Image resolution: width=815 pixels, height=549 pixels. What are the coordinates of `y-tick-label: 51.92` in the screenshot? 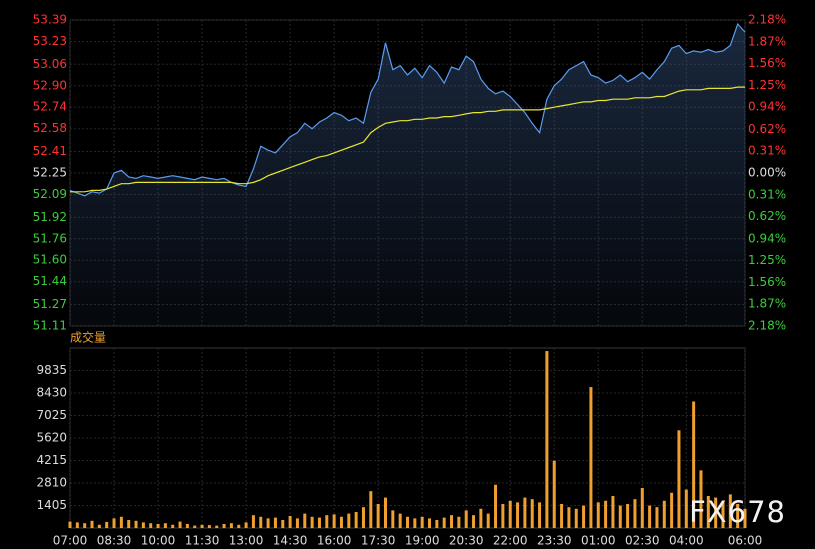 It's located at (50, 217).